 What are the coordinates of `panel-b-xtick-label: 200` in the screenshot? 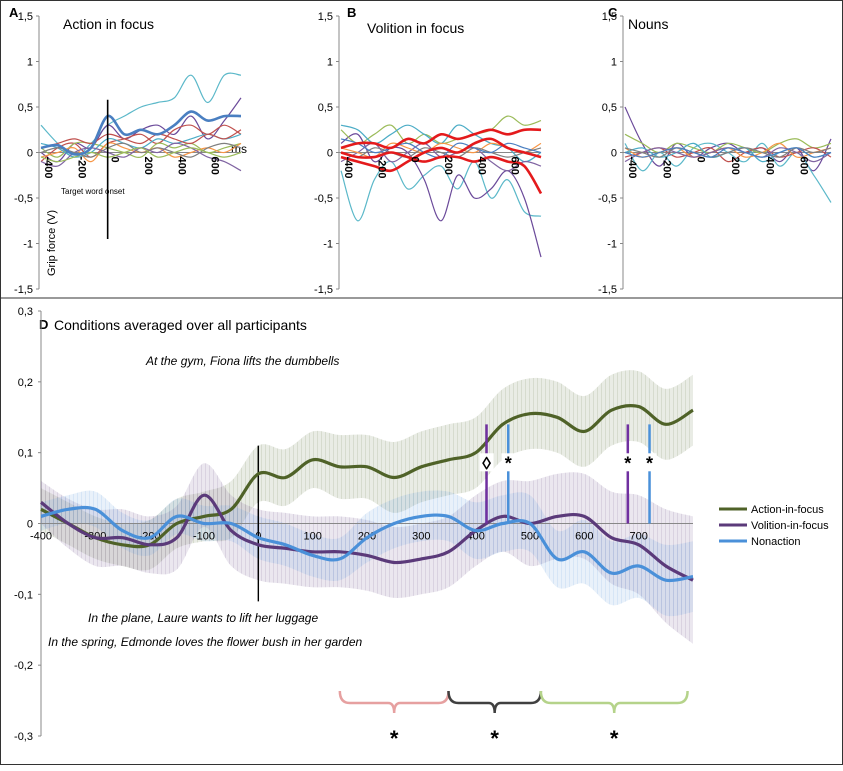 It's located at (448, 166).